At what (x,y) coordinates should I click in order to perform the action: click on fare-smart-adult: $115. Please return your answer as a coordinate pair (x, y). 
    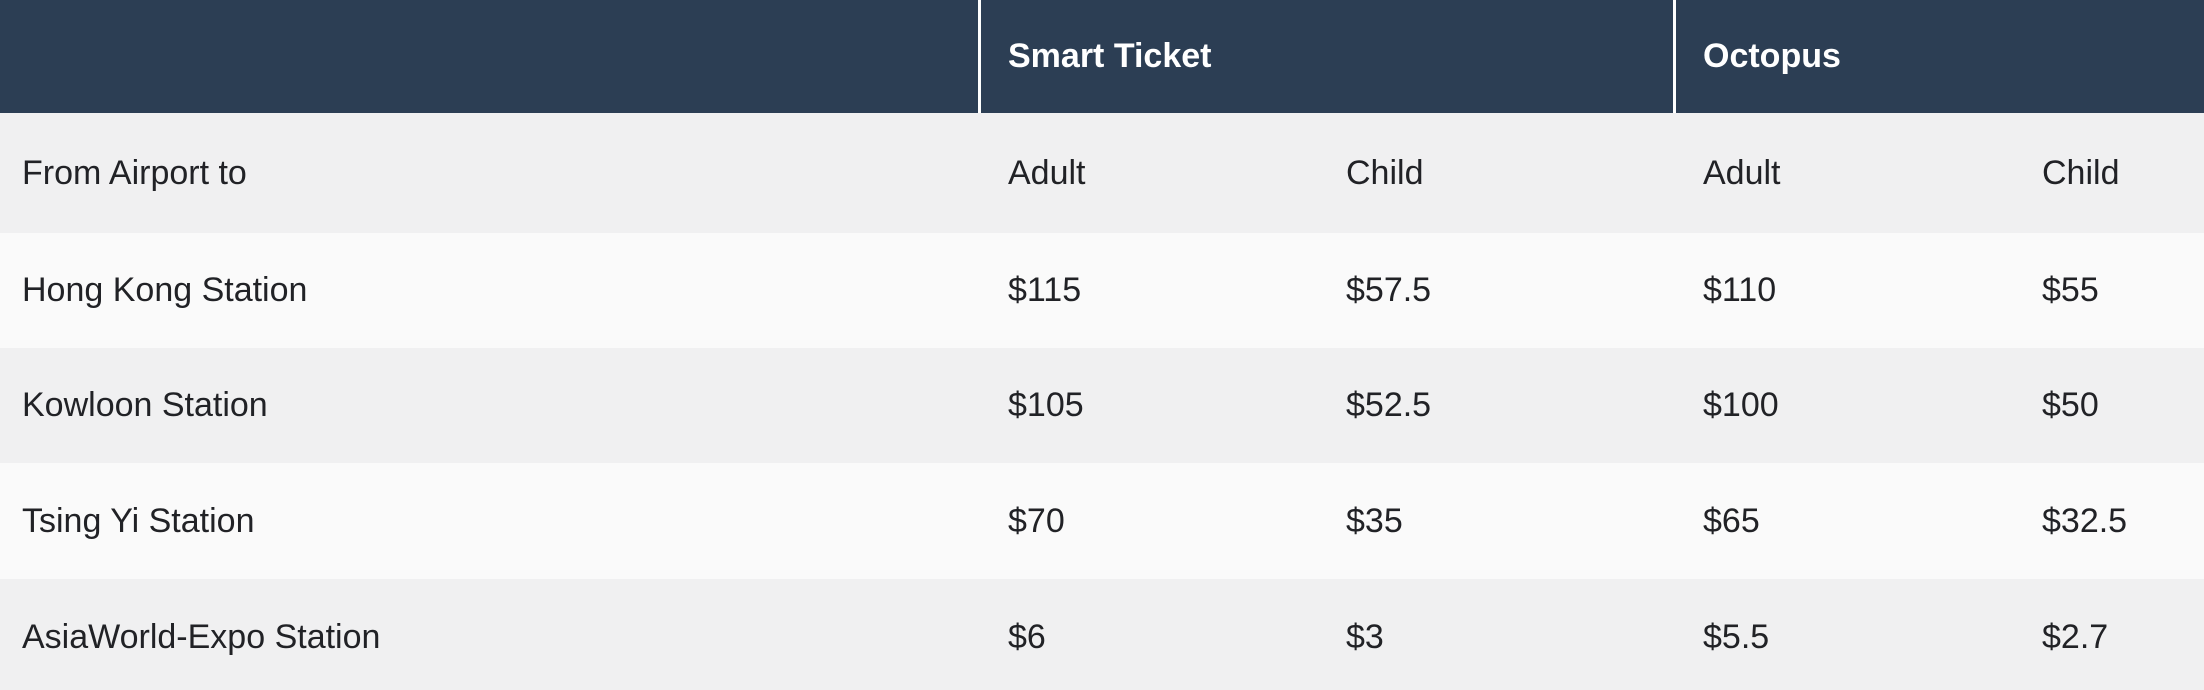
    Looking at the image, I should click on (1045, 290).